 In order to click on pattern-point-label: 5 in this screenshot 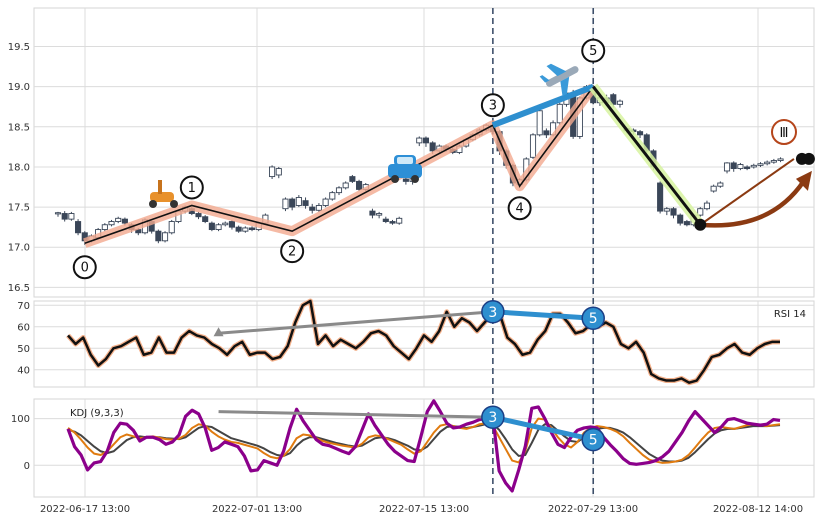, I will do `click(593, 51)`.